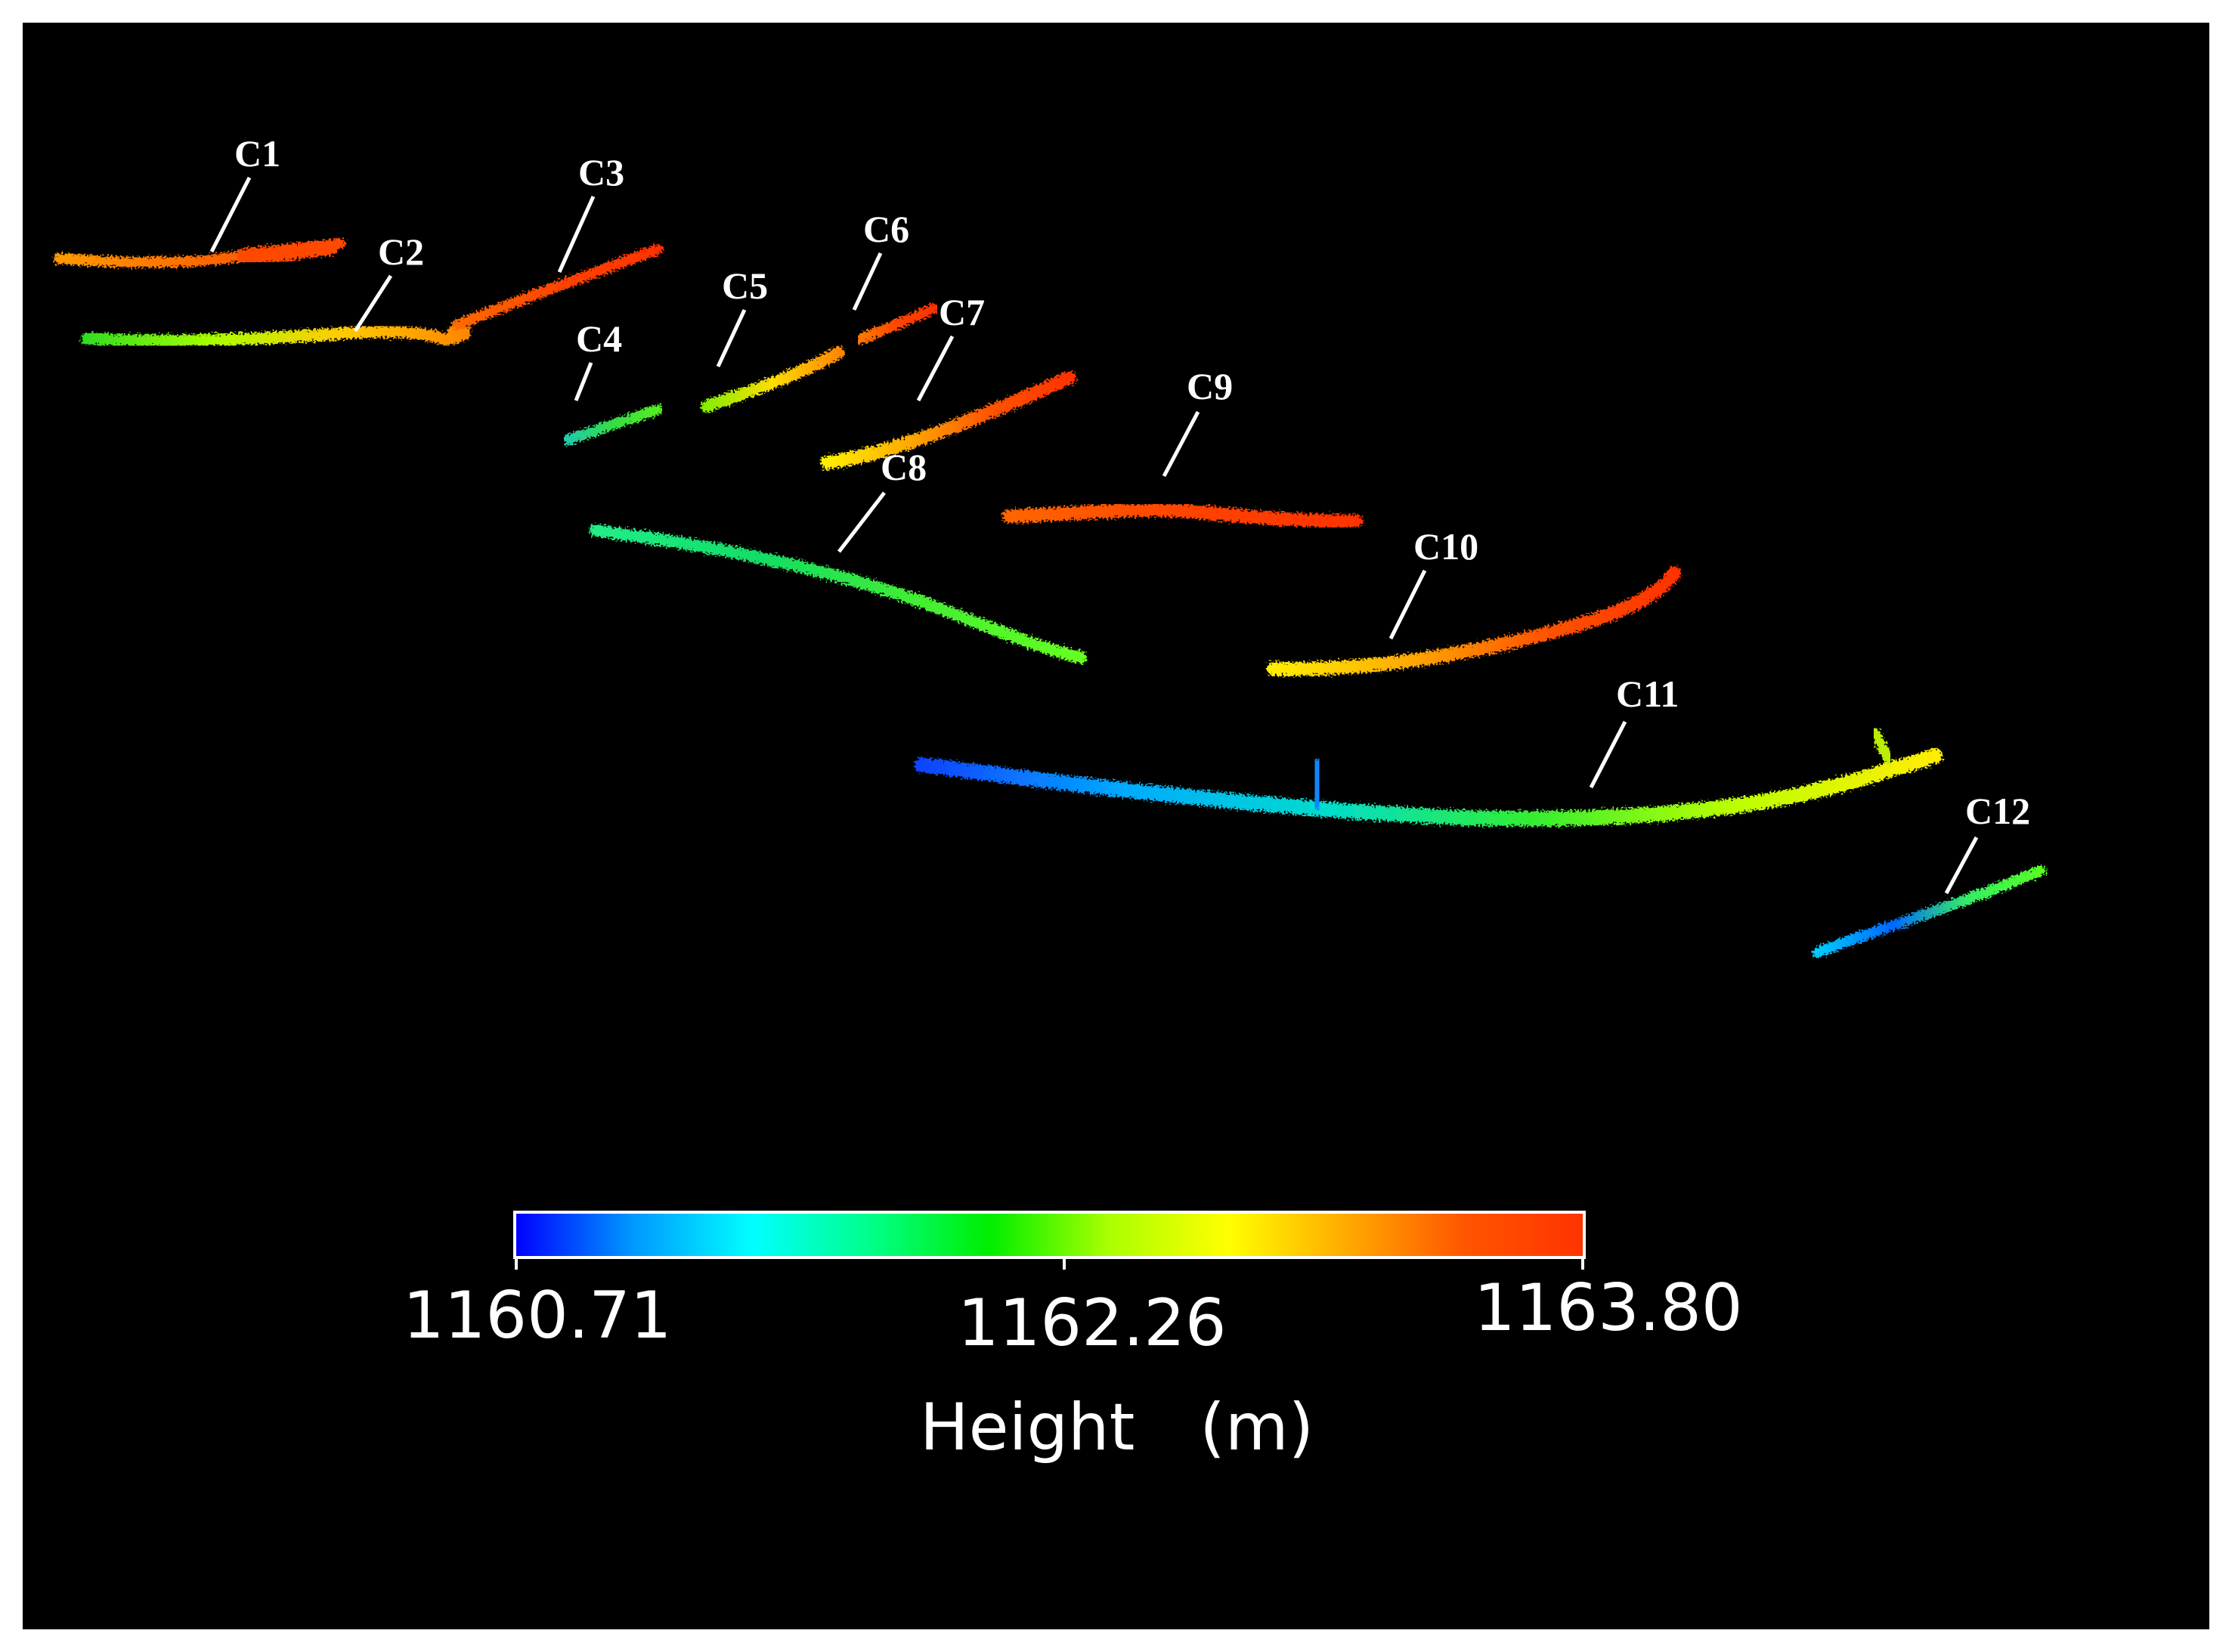  What do you see at coordinates (576, 234) in the screenshot?
I see `leader-c3` at bounding box center [576, 234].